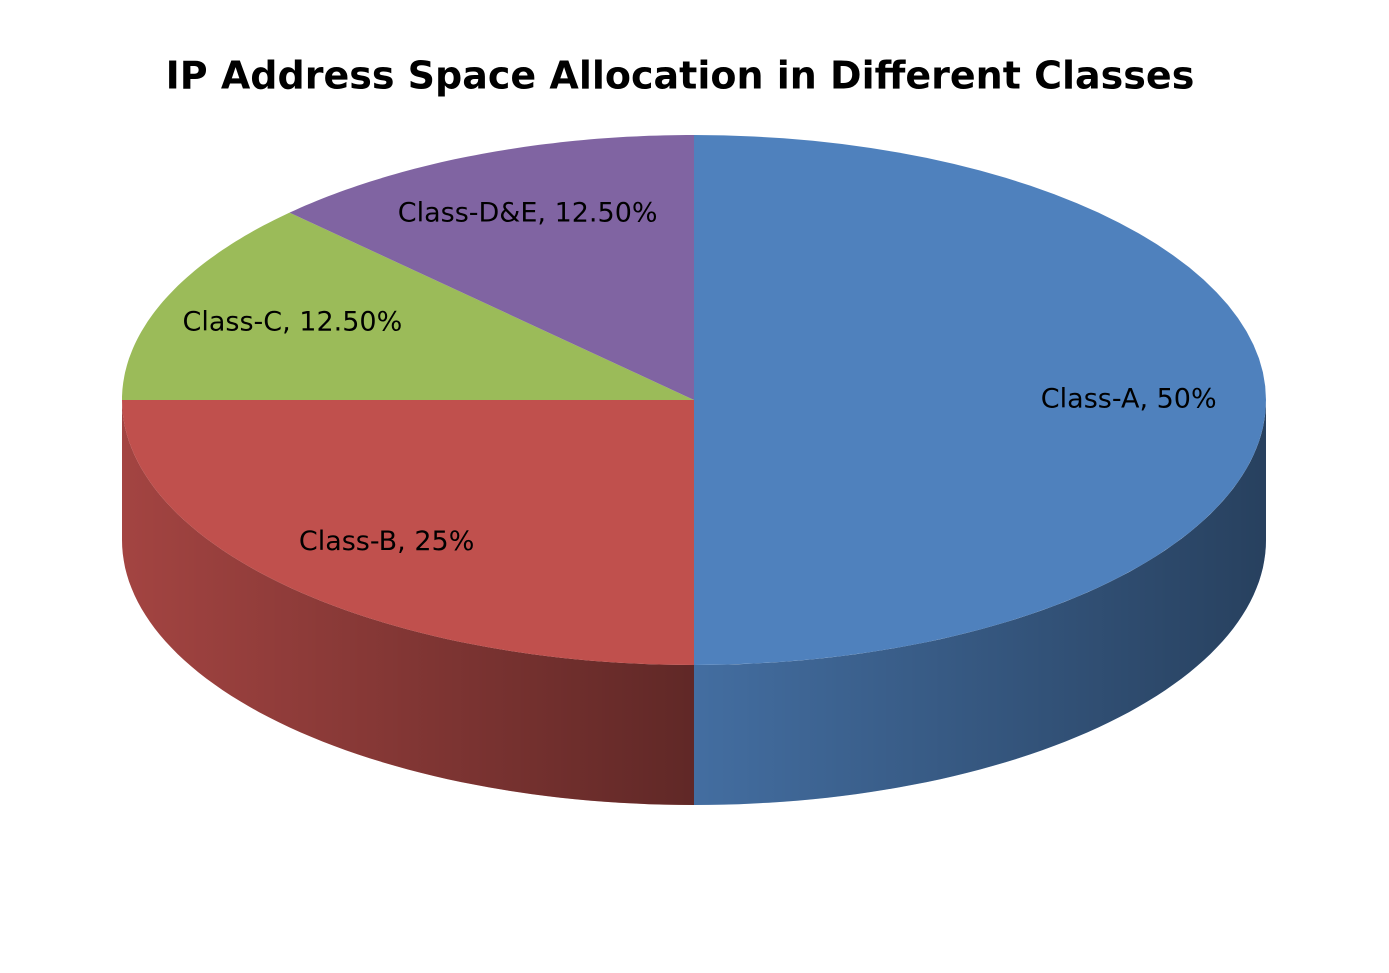 Image resolution: width=1389 pixels, height=973 pixels. I want to click on data-label: Class-D&E, 12.50%, so click(528, 212).